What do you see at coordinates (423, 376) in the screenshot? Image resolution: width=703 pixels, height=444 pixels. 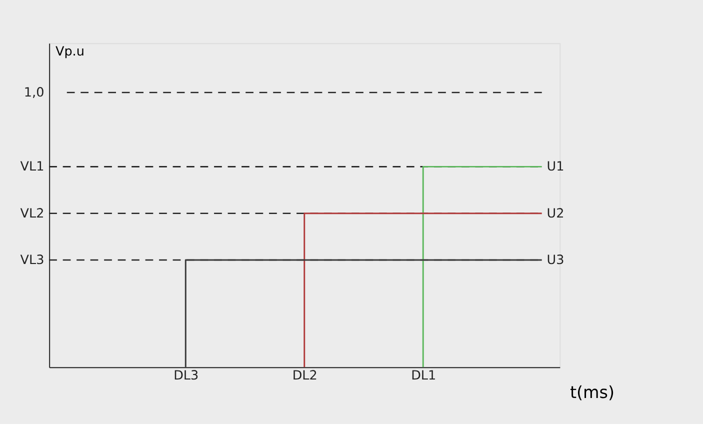 I see `x-tick-label: DL1` at bounding box center [423, 376].